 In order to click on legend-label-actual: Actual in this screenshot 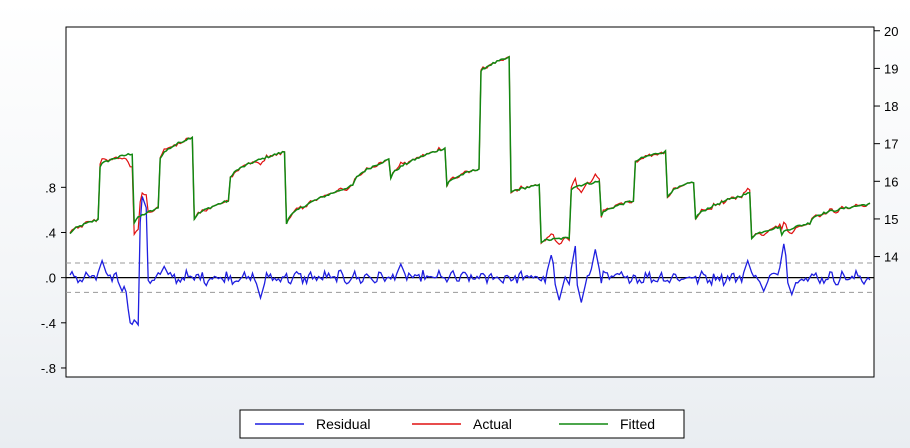, I will do `click(492, 424)`.